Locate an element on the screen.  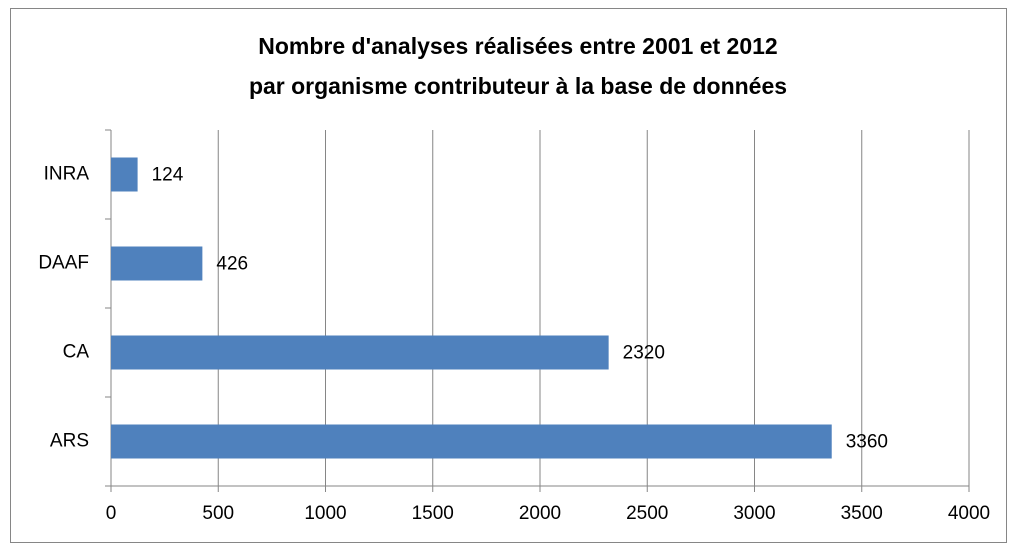
data-label: 2320 is located at coordinates (644, 353).